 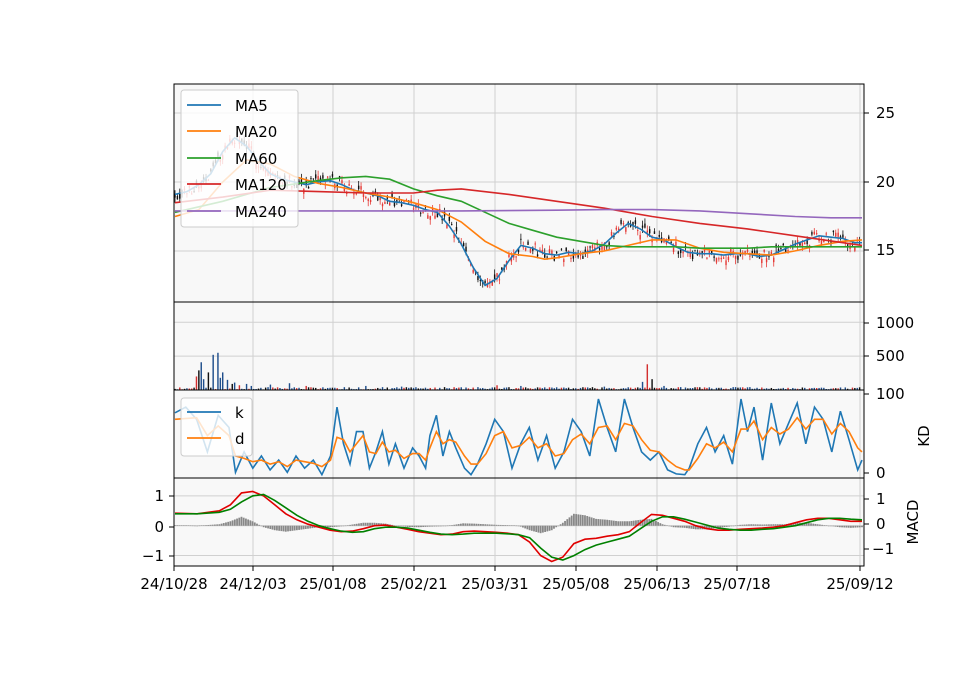 I want to click on y-tick-label: −1, so click(x=153, y=556).